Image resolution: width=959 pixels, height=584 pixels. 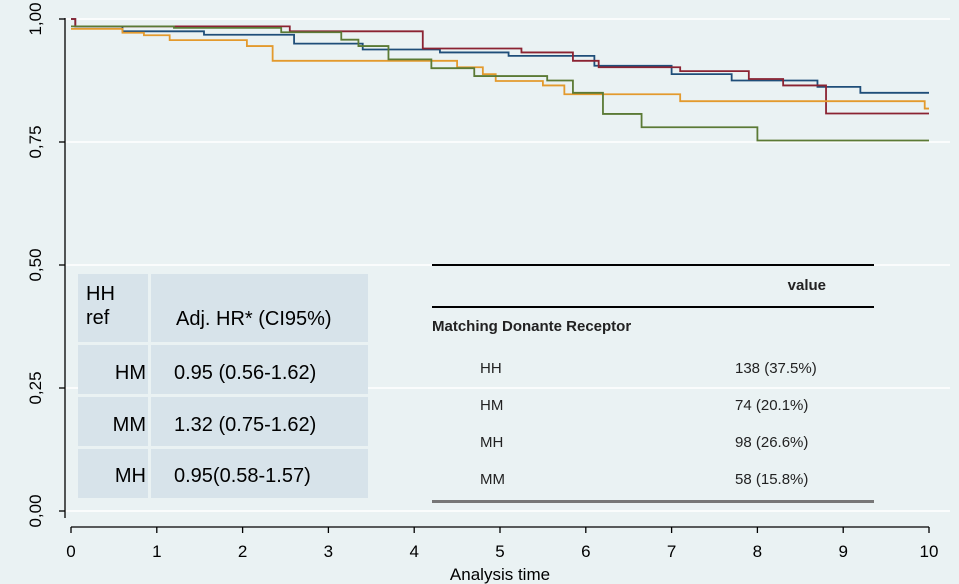 What do you see at coordinates (254, 319) in the screenshot?
I see `hr-column-header: Adj. HR* (CI95%)` at bounding box center [254, 319].